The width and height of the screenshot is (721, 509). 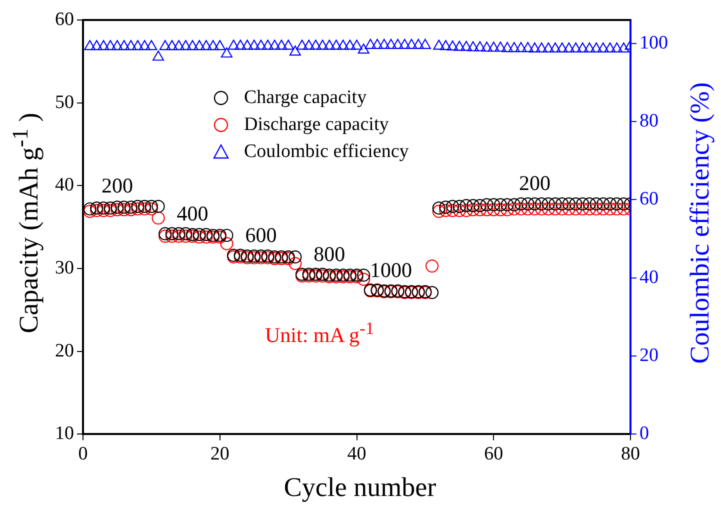 I want to click on annotation: 600, so click(x=261, y=234).